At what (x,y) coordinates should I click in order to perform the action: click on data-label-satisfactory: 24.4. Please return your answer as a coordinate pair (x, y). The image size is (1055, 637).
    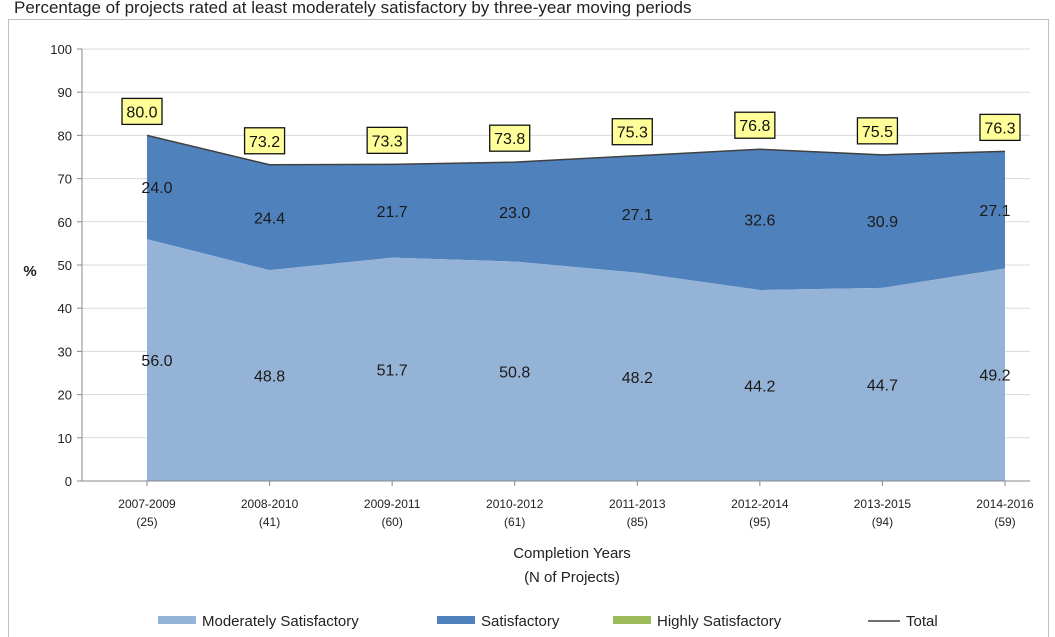
    Looking at the image, I should click on (269, 218).